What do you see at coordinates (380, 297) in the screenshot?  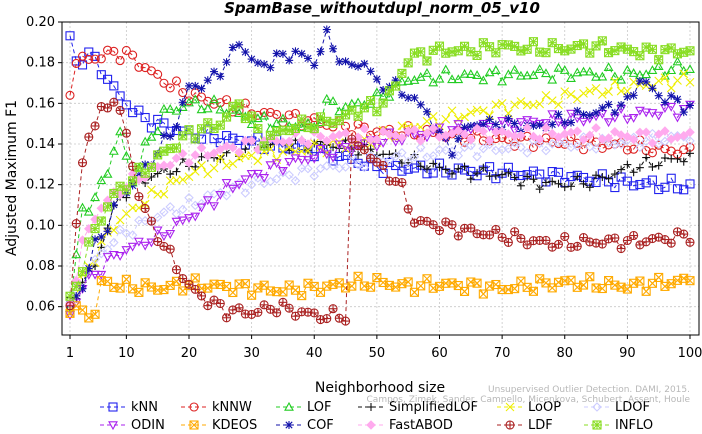 I see `series-kdeos` at bounding box center [380, 297].